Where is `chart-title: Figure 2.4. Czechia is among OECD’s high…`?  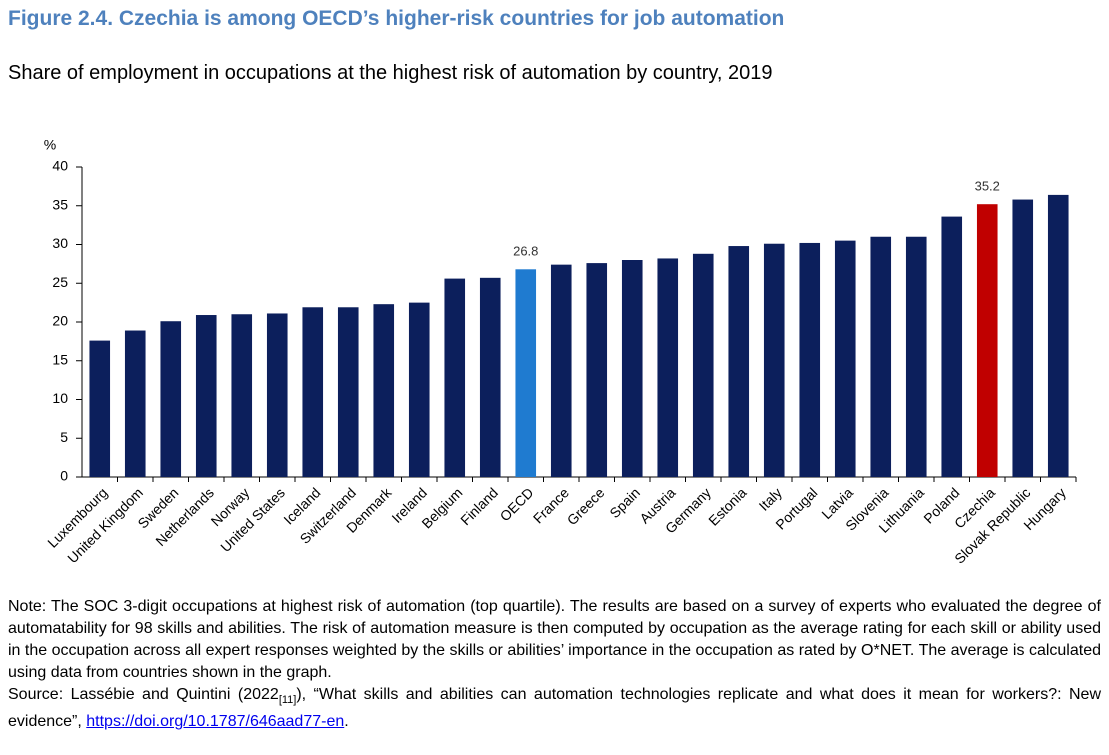 chart-title: Figure 2.4. Czechia is among OECD’s high… is located at coordinates (396, 18).